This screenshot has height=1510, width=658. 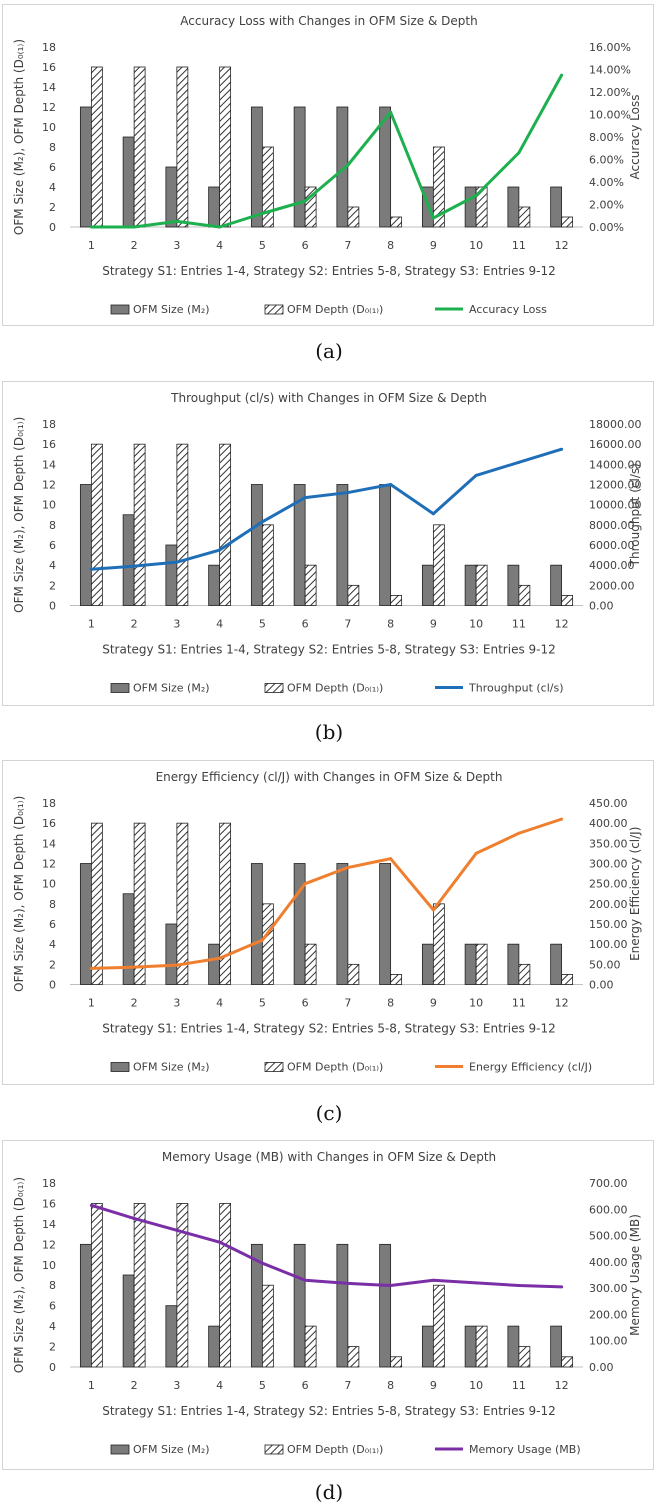 I want to click on y-tick-right-label: 18000.00, so click(x=615, y=424).